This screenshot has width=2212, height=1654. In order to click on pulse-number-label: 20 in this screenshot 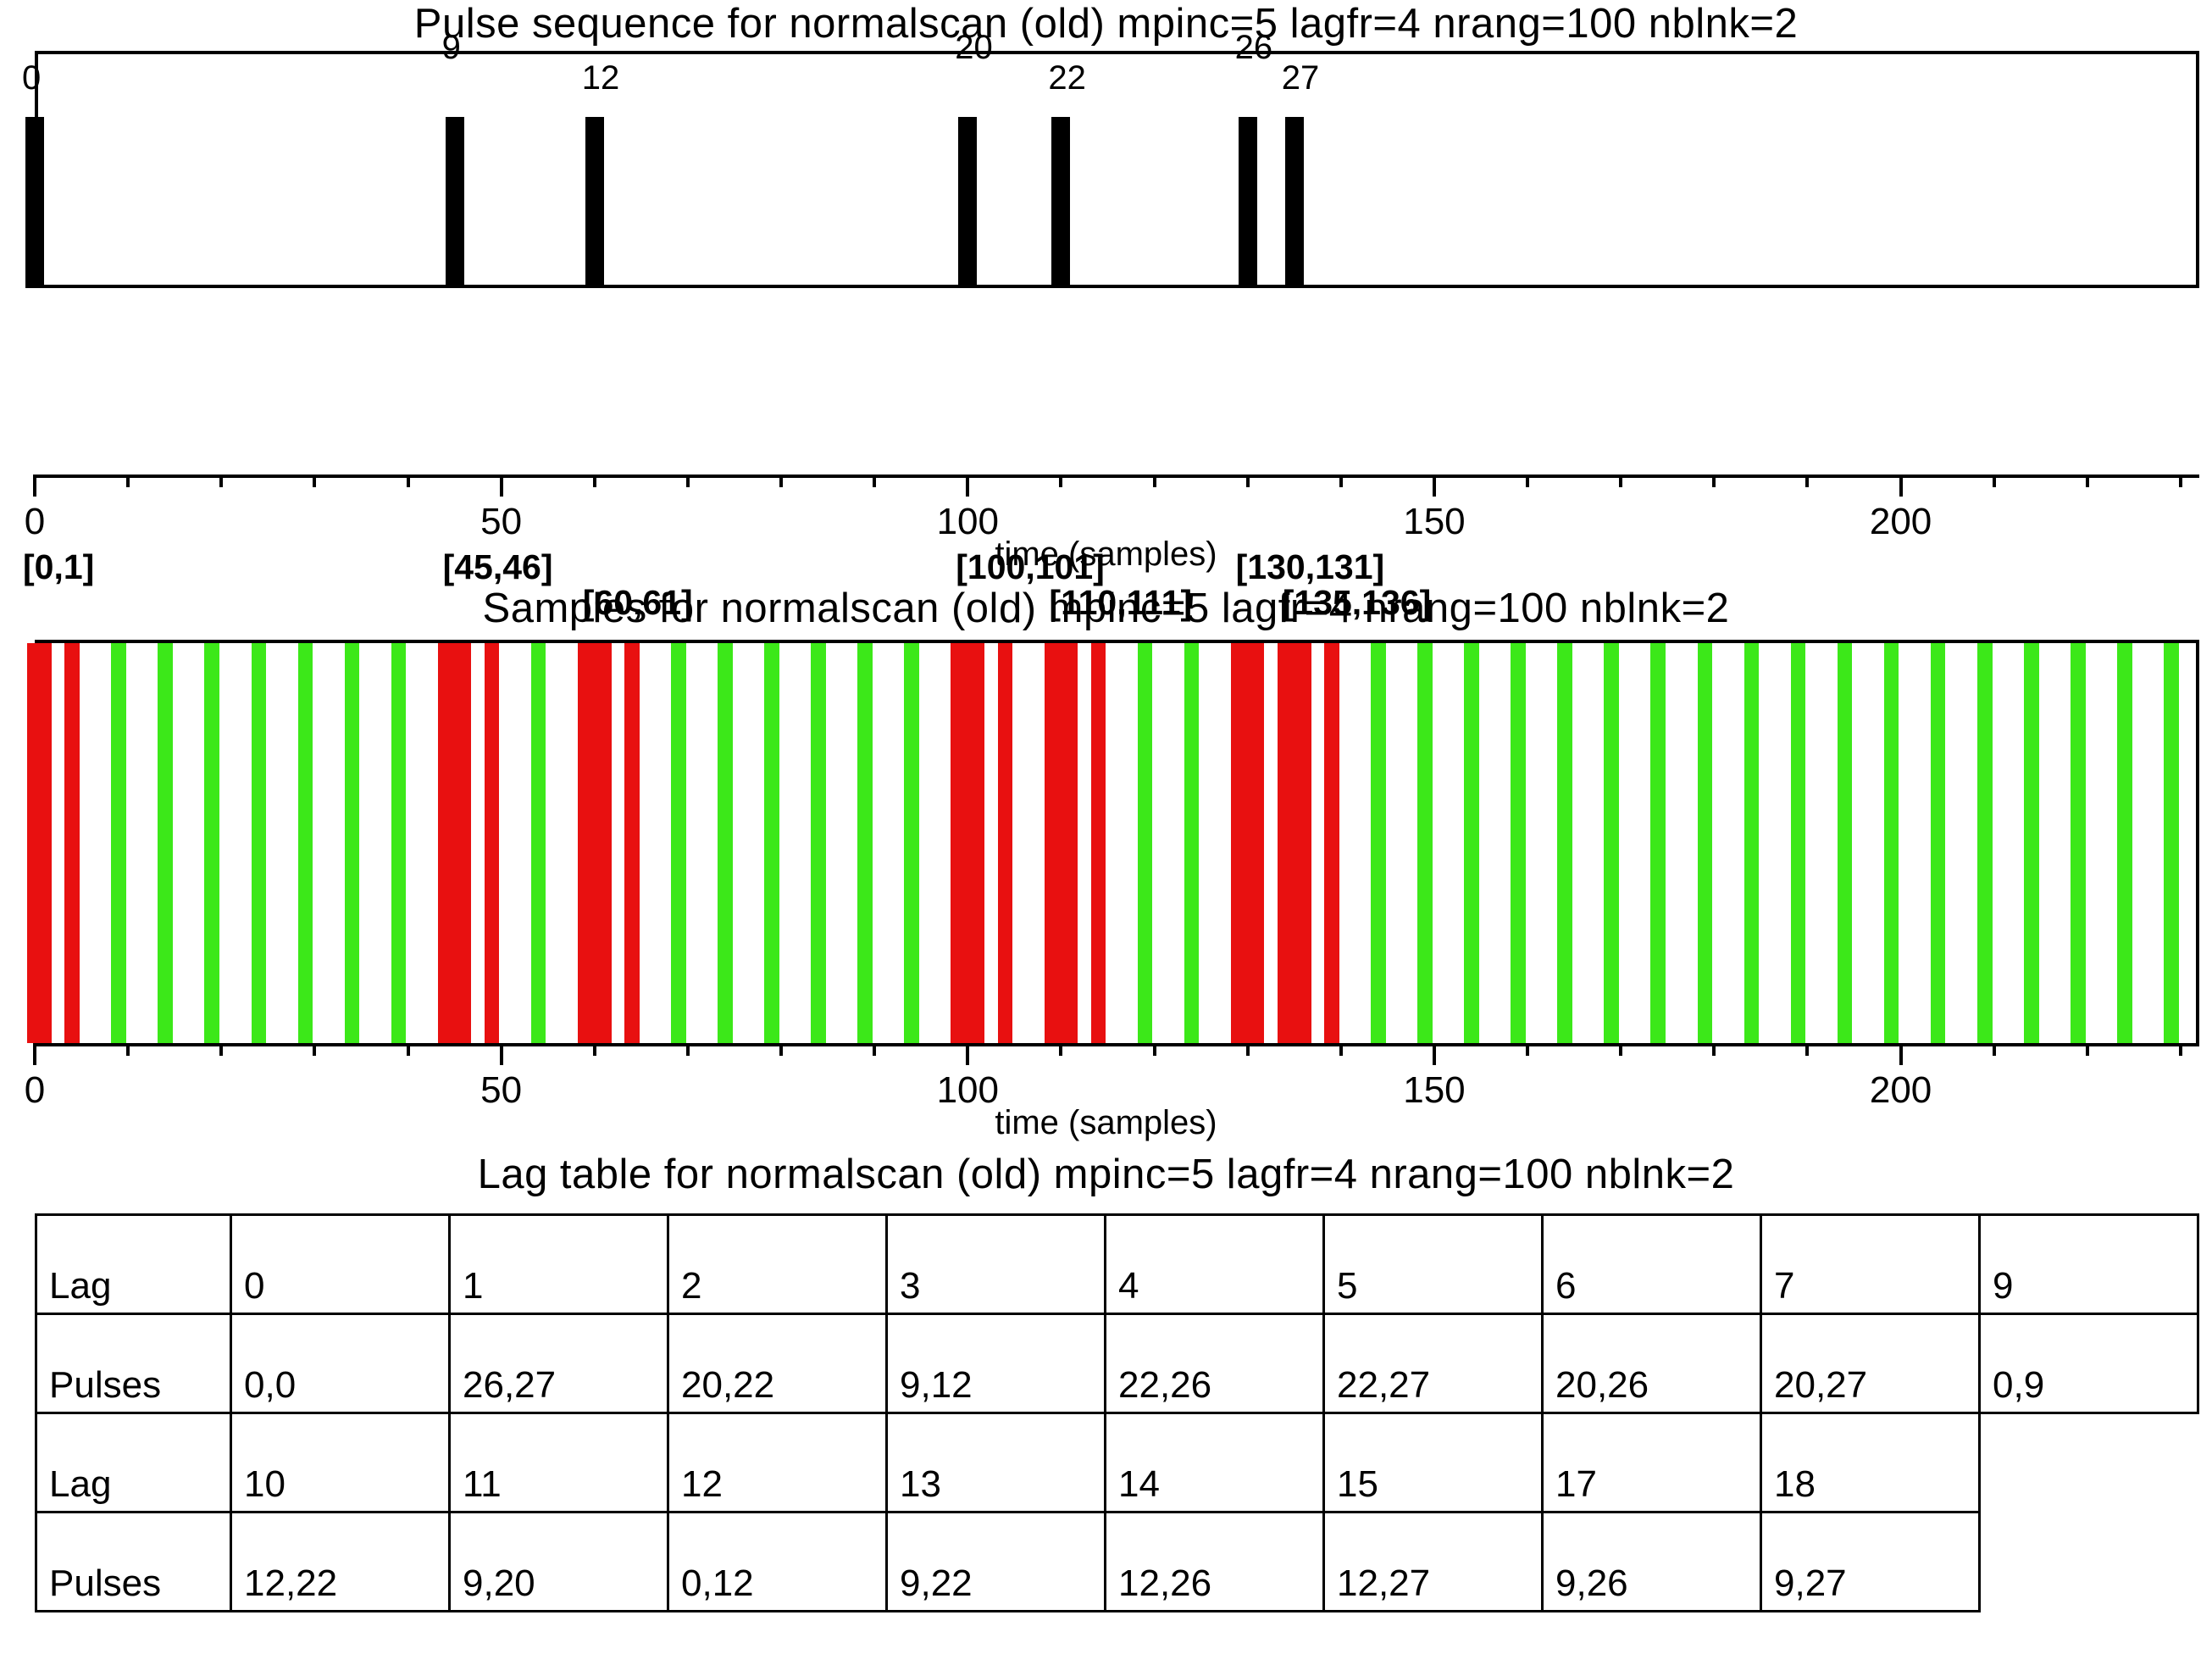, I will do `click(974, 47)`.